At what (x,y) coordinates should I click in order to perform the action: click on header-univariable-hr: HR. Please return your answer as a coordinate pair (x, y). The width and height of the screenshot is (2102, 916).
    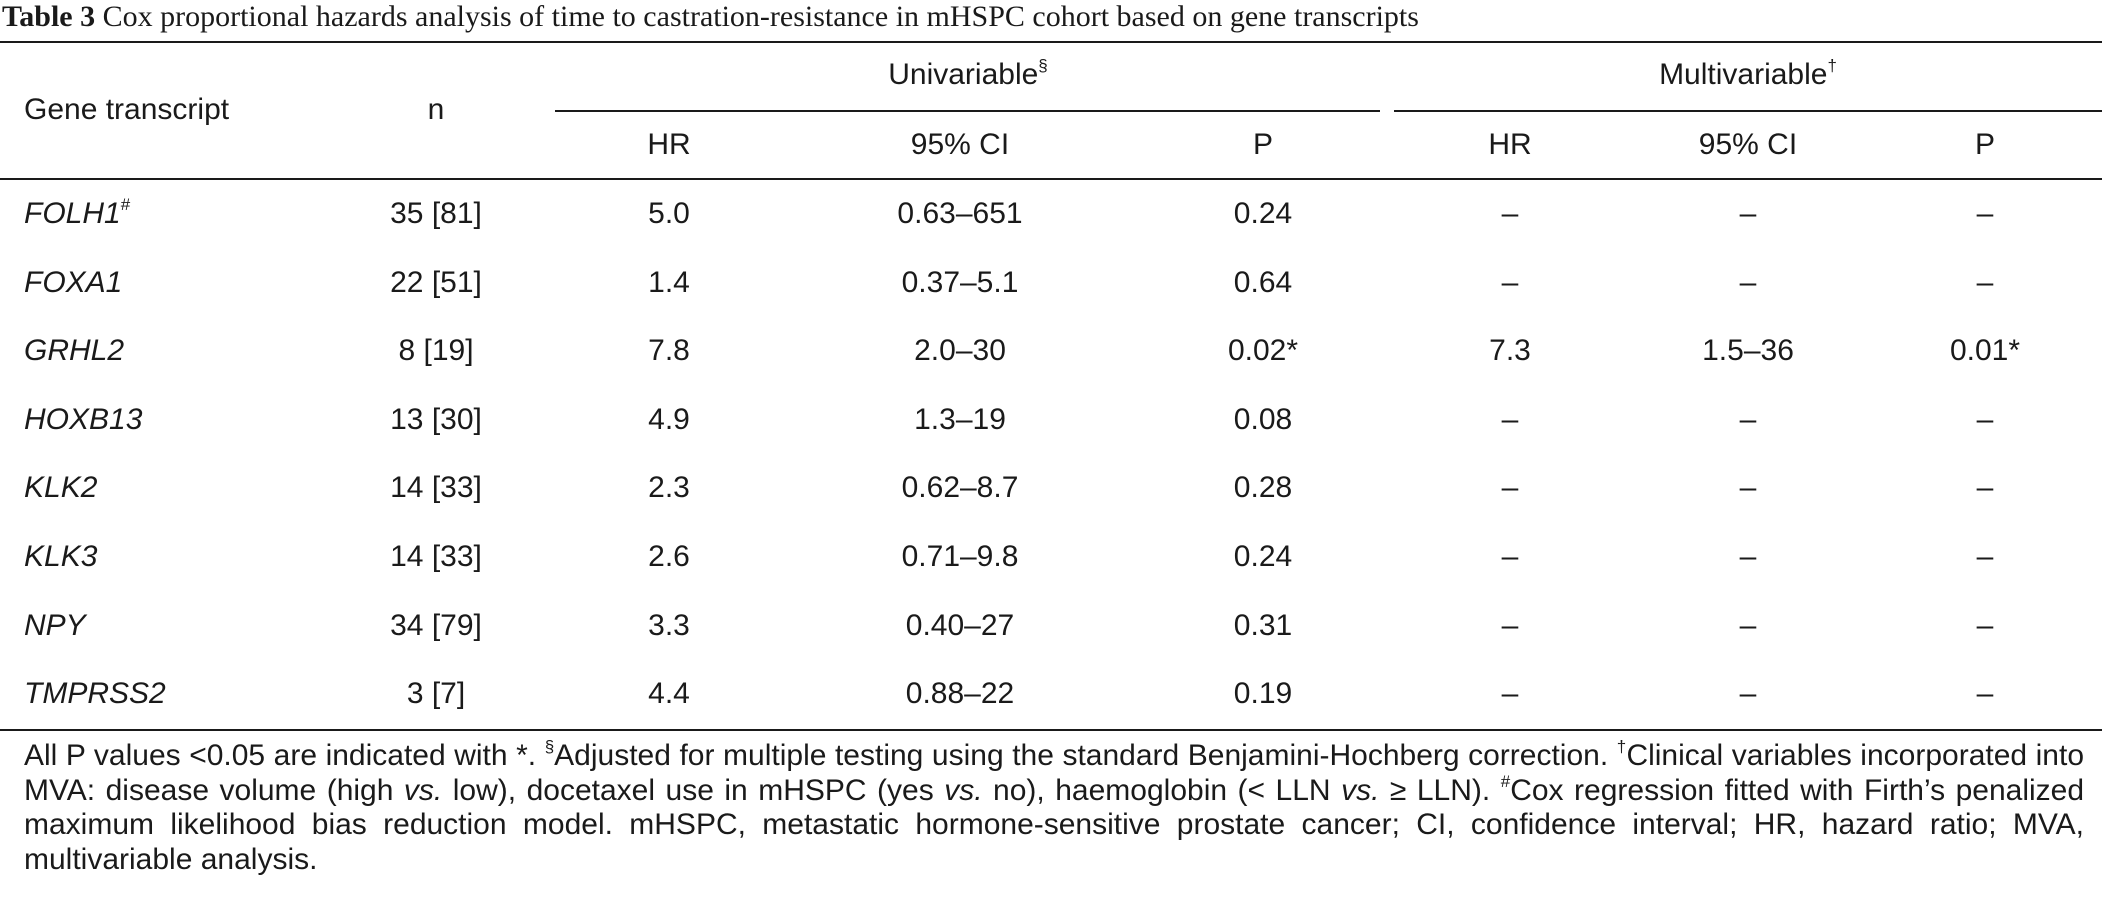
    Looking at the image, I should click on (669, 144).